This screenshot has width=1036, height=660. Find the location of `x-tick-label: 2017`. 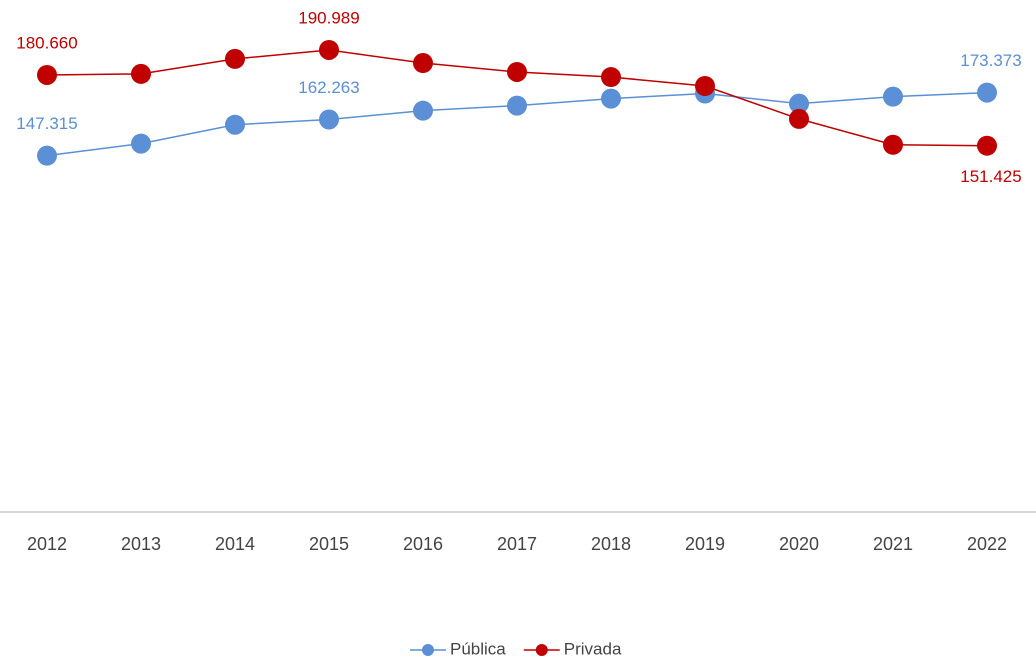

x-tick-label: 2017 is located at coordinates (517, 544).